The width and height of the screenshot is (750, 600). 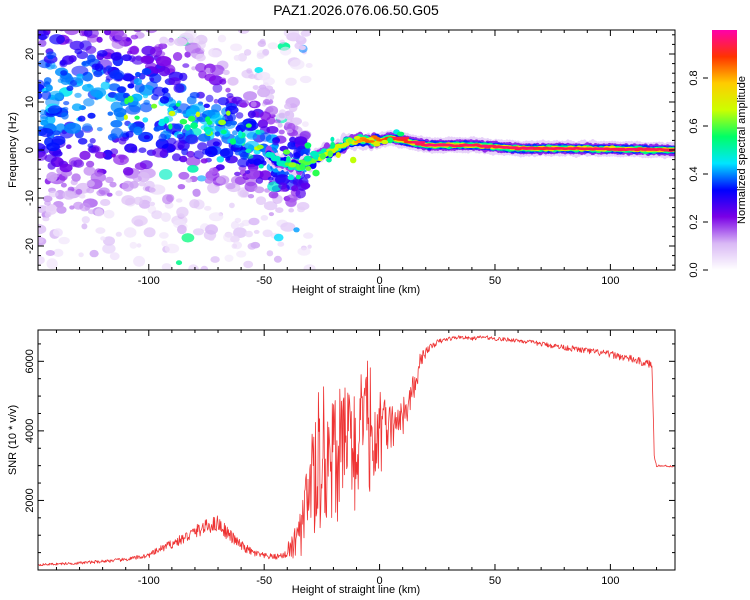 I want to click on colorbar-ticks: 0.0 0.2 0.4 0.6 0.8, so click(x=698, y=174).